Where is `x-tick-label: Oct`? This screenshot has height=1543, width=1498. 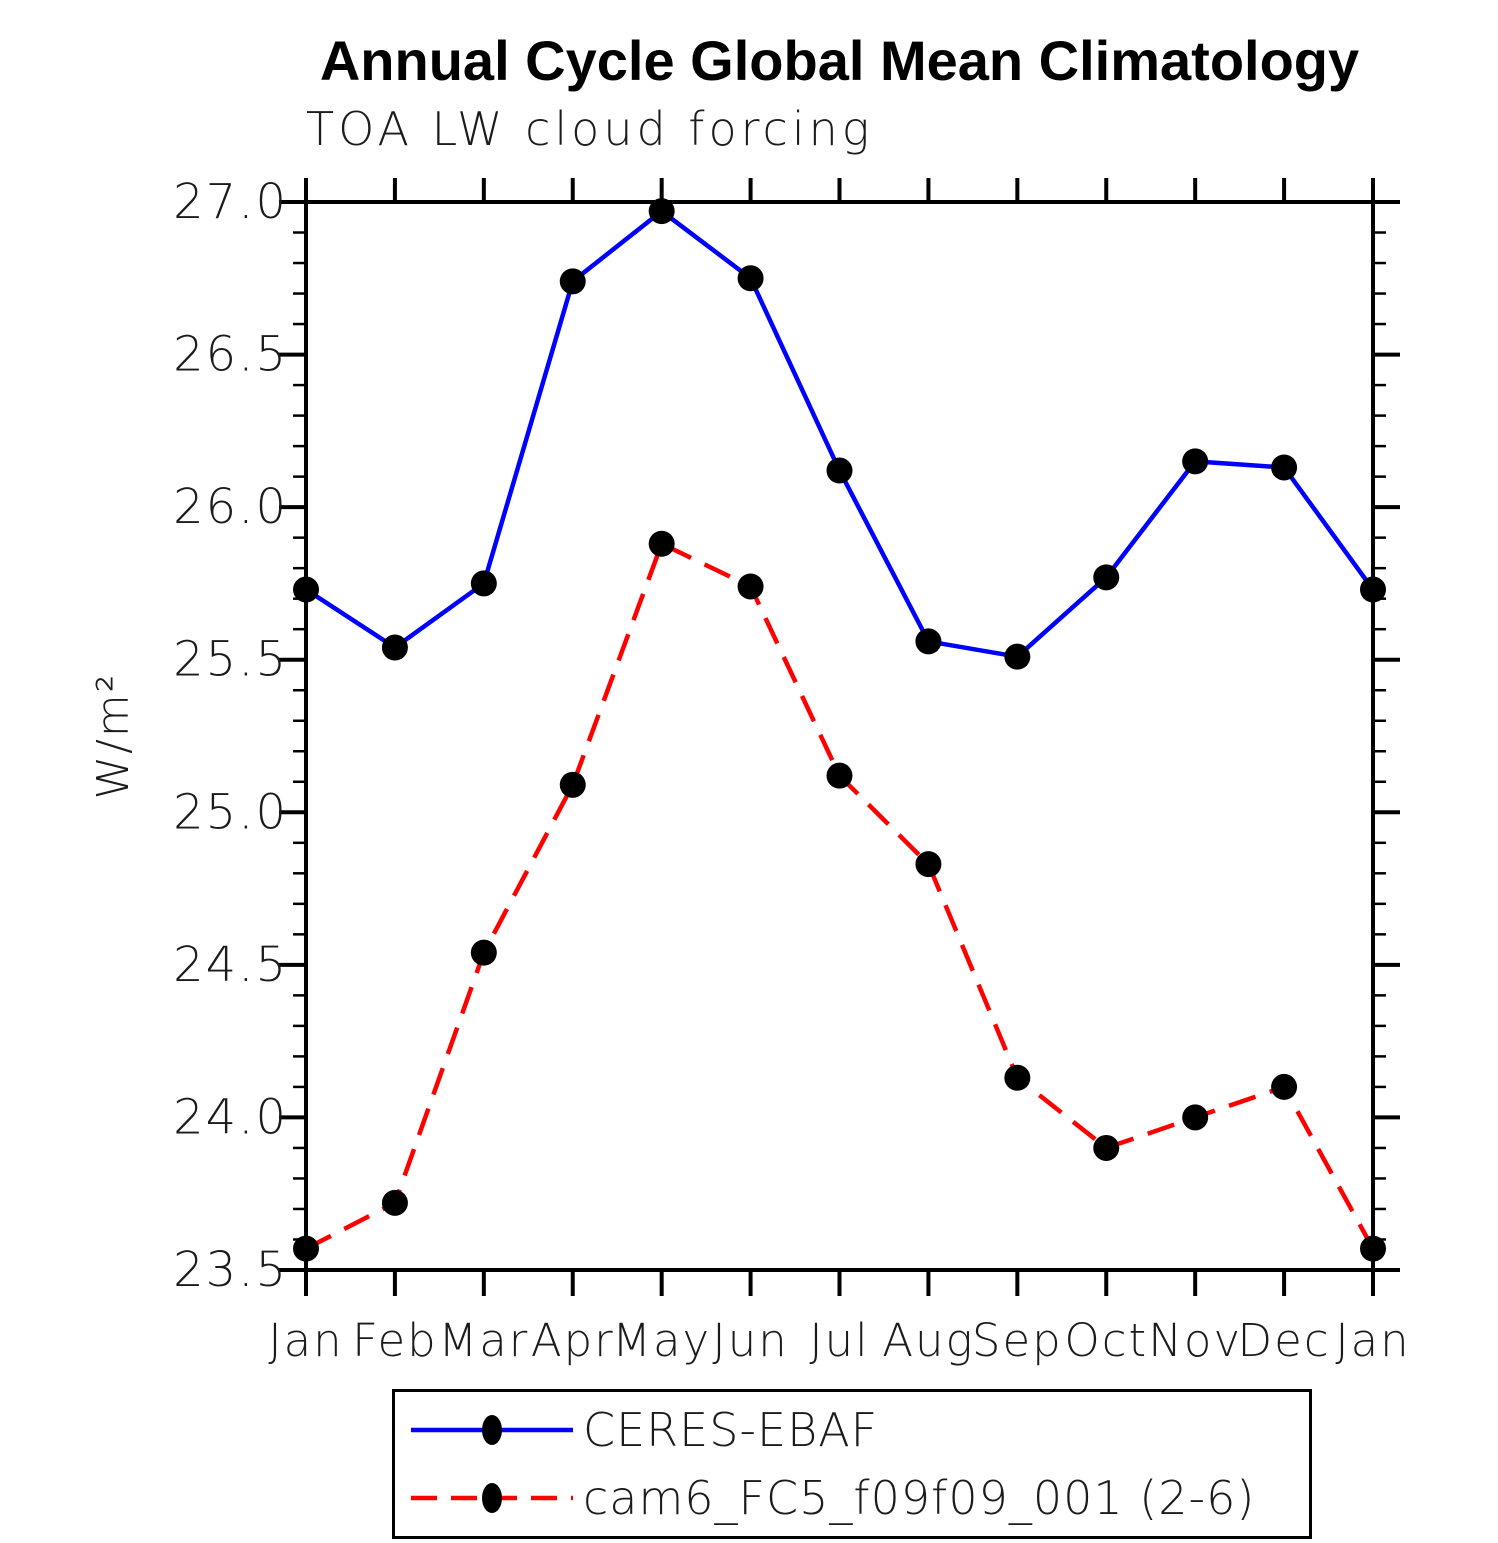 x-tick-label: Oct is located at coordinates (1106, 1340).